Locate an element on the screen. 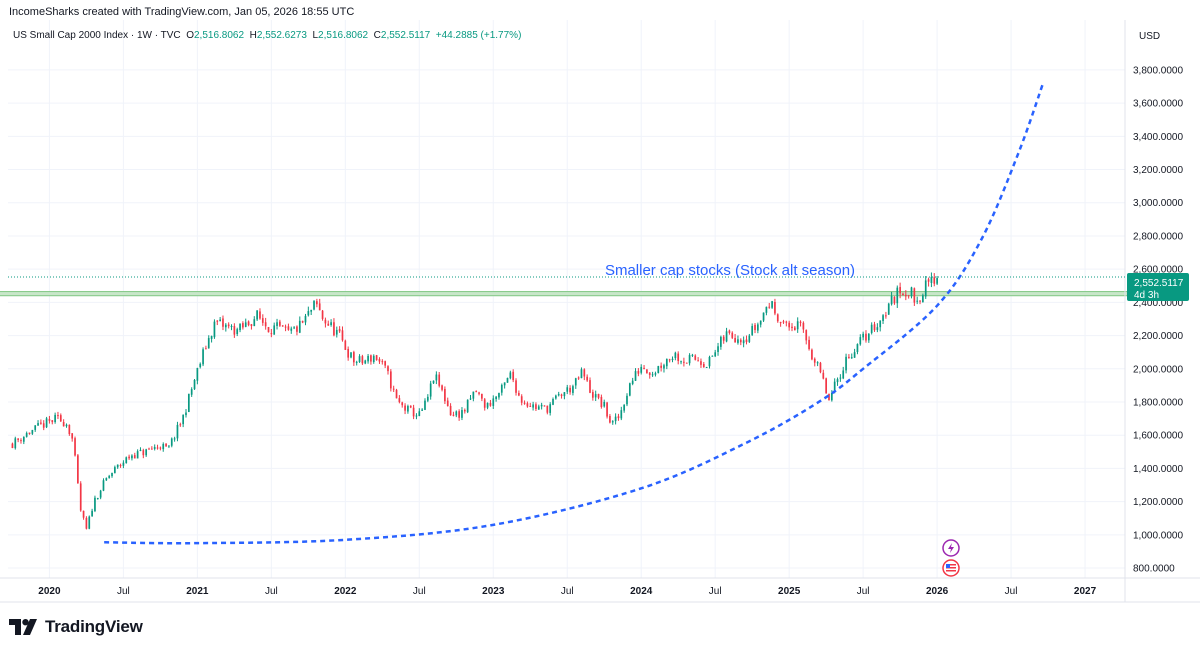 This screenshot has height=652, width=1200. earnings-icon is located at coordinates (951, 548).